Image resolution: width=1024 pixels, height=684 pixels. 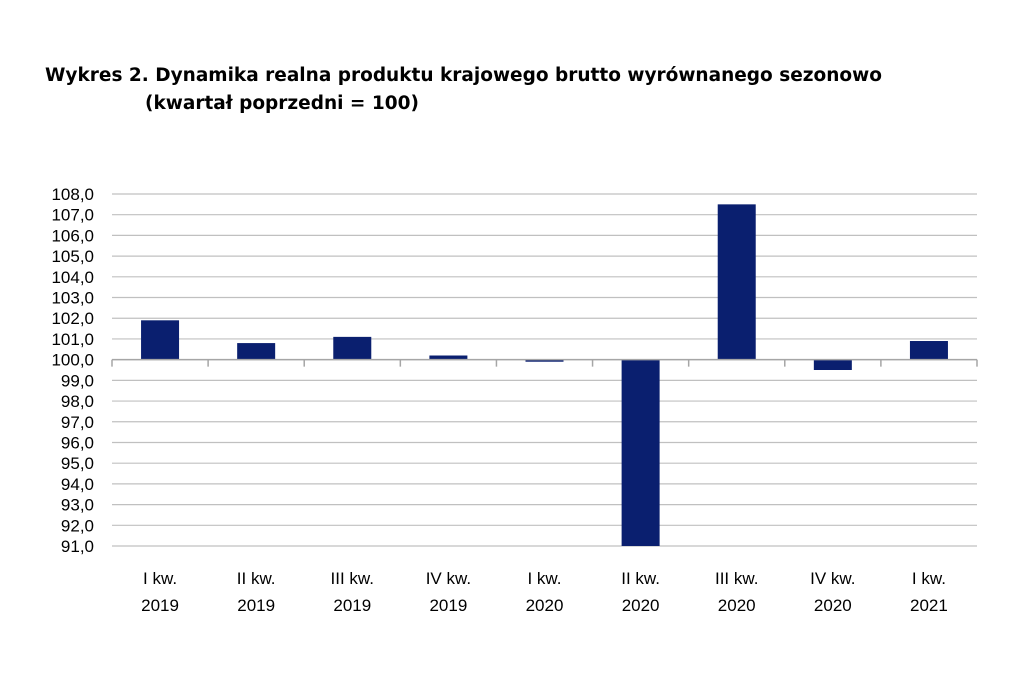 I want to click on y-tick-label: 103,0, so click(x=72, y=298).